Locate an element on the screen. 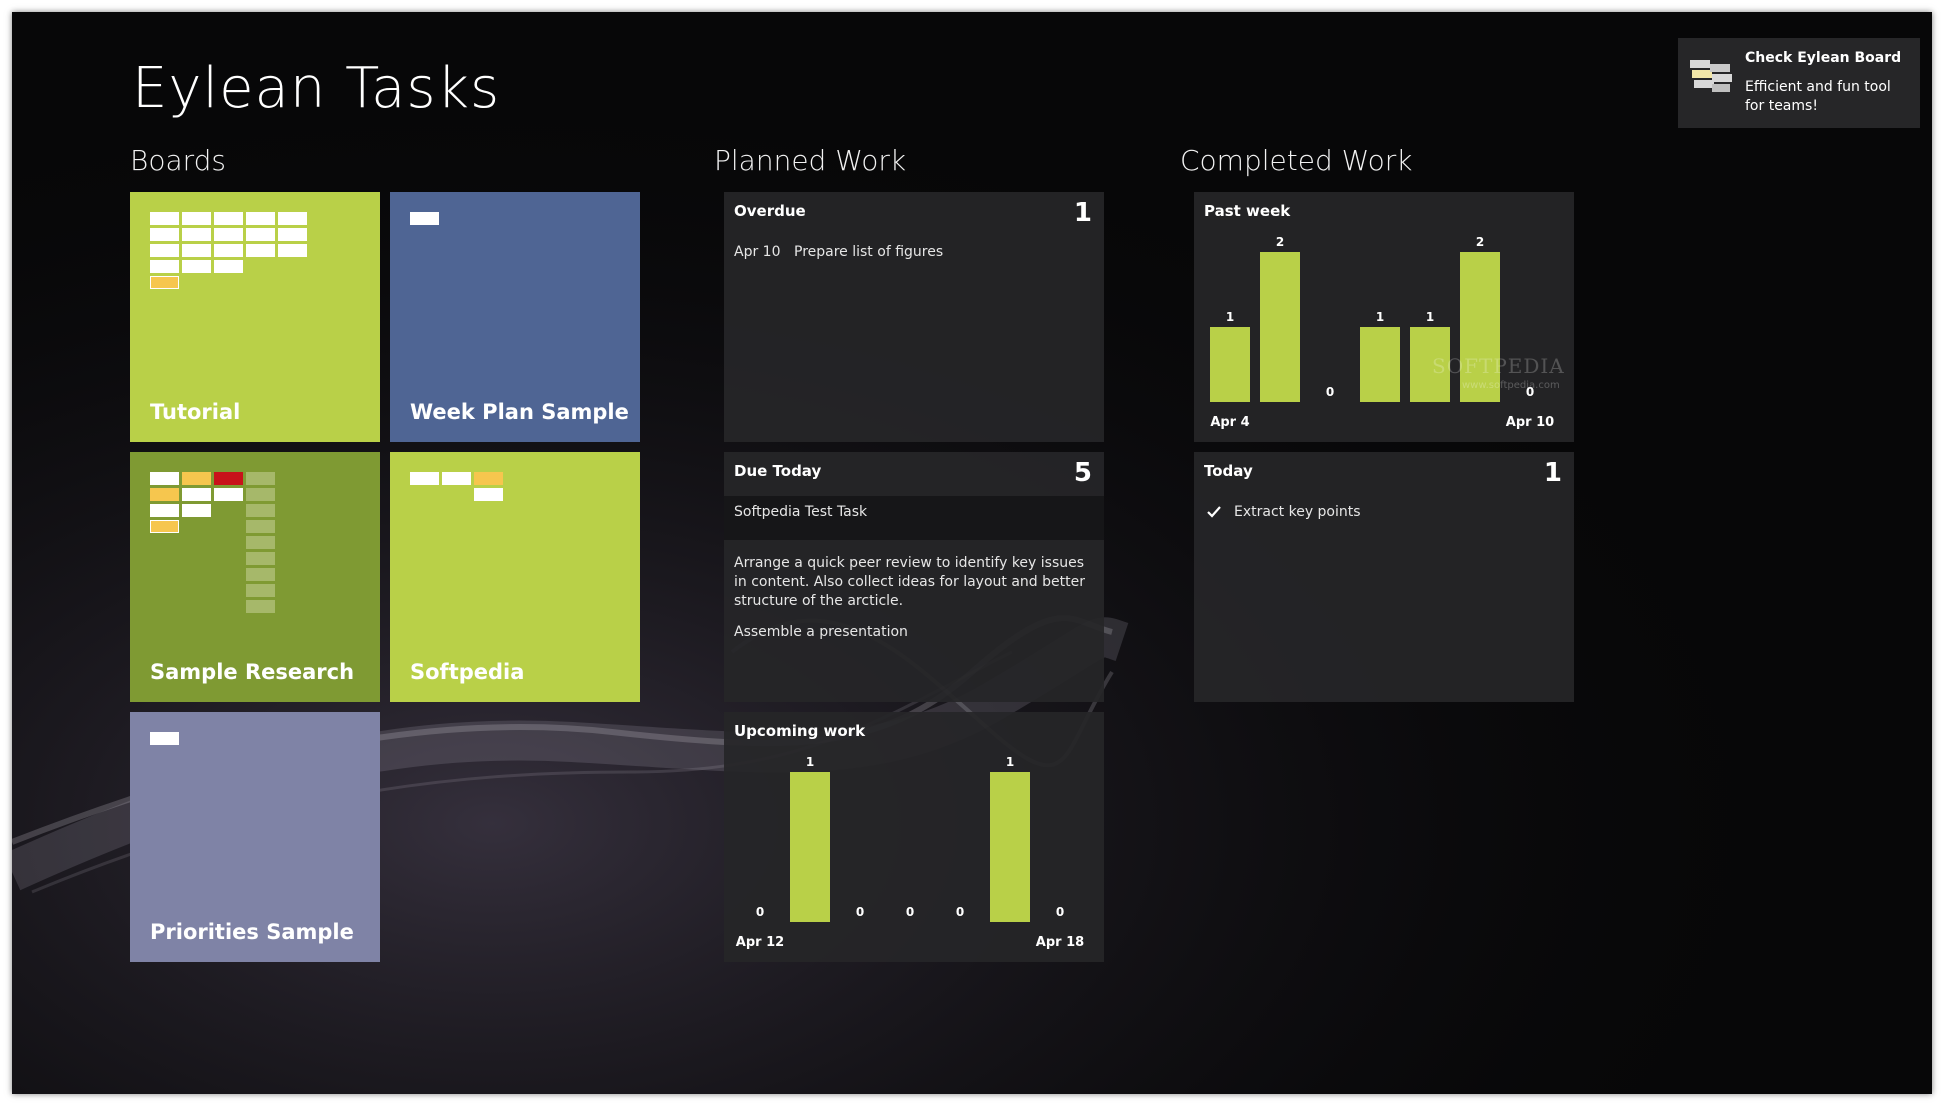  upcoming-work-card: Upcoming work 0 Apr 12 1 0 0 0 1 0 Apr 18 is located at coordinates (914, 837).